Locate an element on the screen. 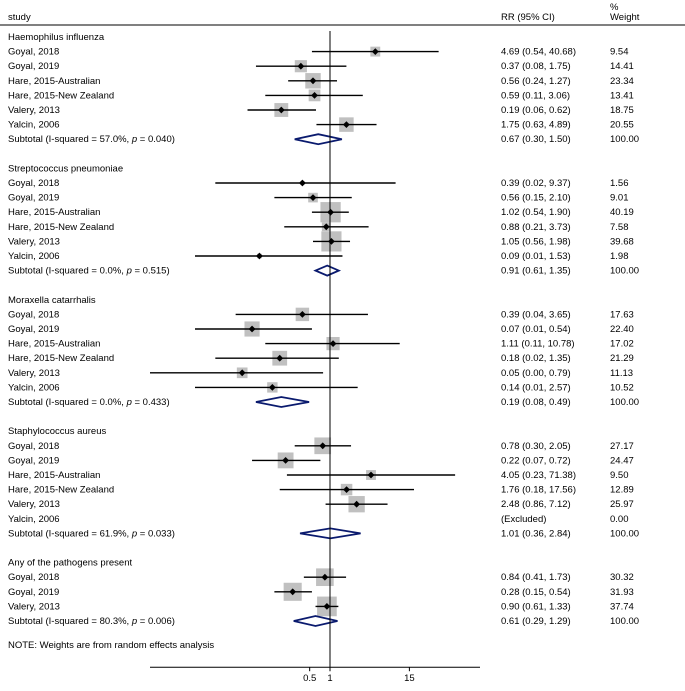  study-rr-text: 1.76 (0.18, 17.56) is located at coordinates (538, 490).